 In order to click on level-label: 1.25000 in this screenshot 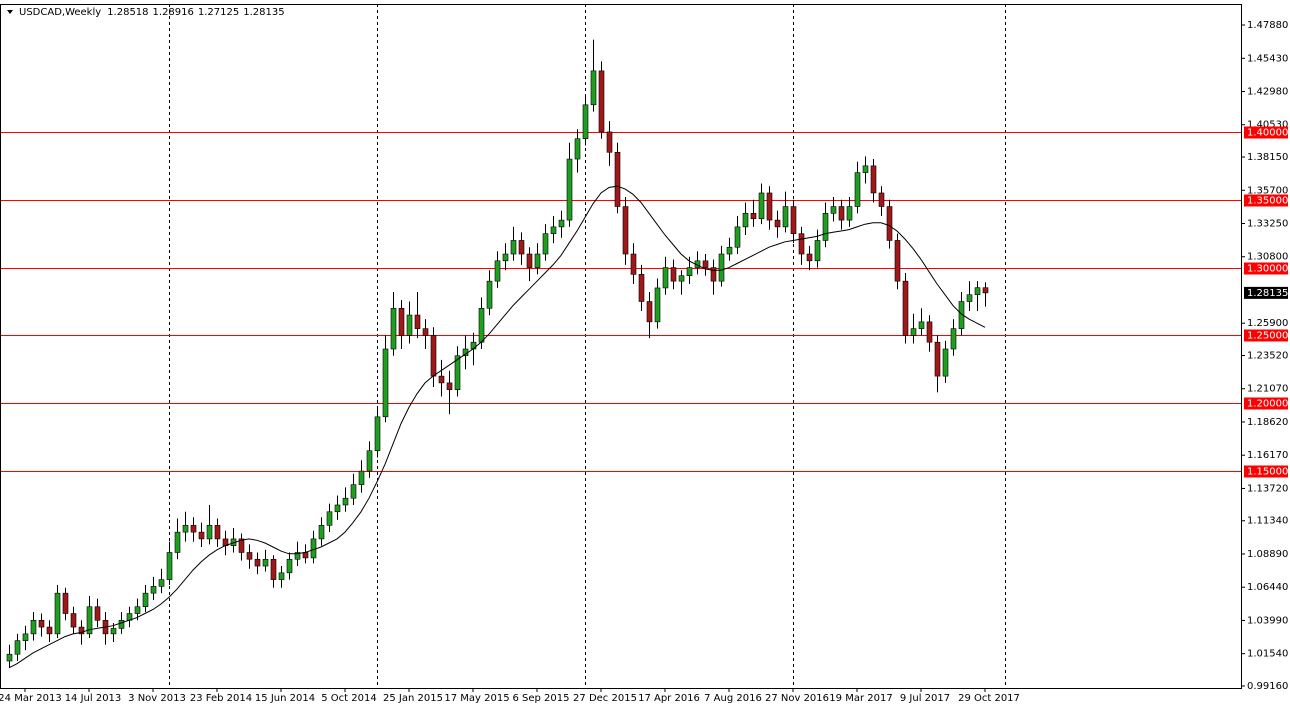, I will do `click(1267, 336)`.